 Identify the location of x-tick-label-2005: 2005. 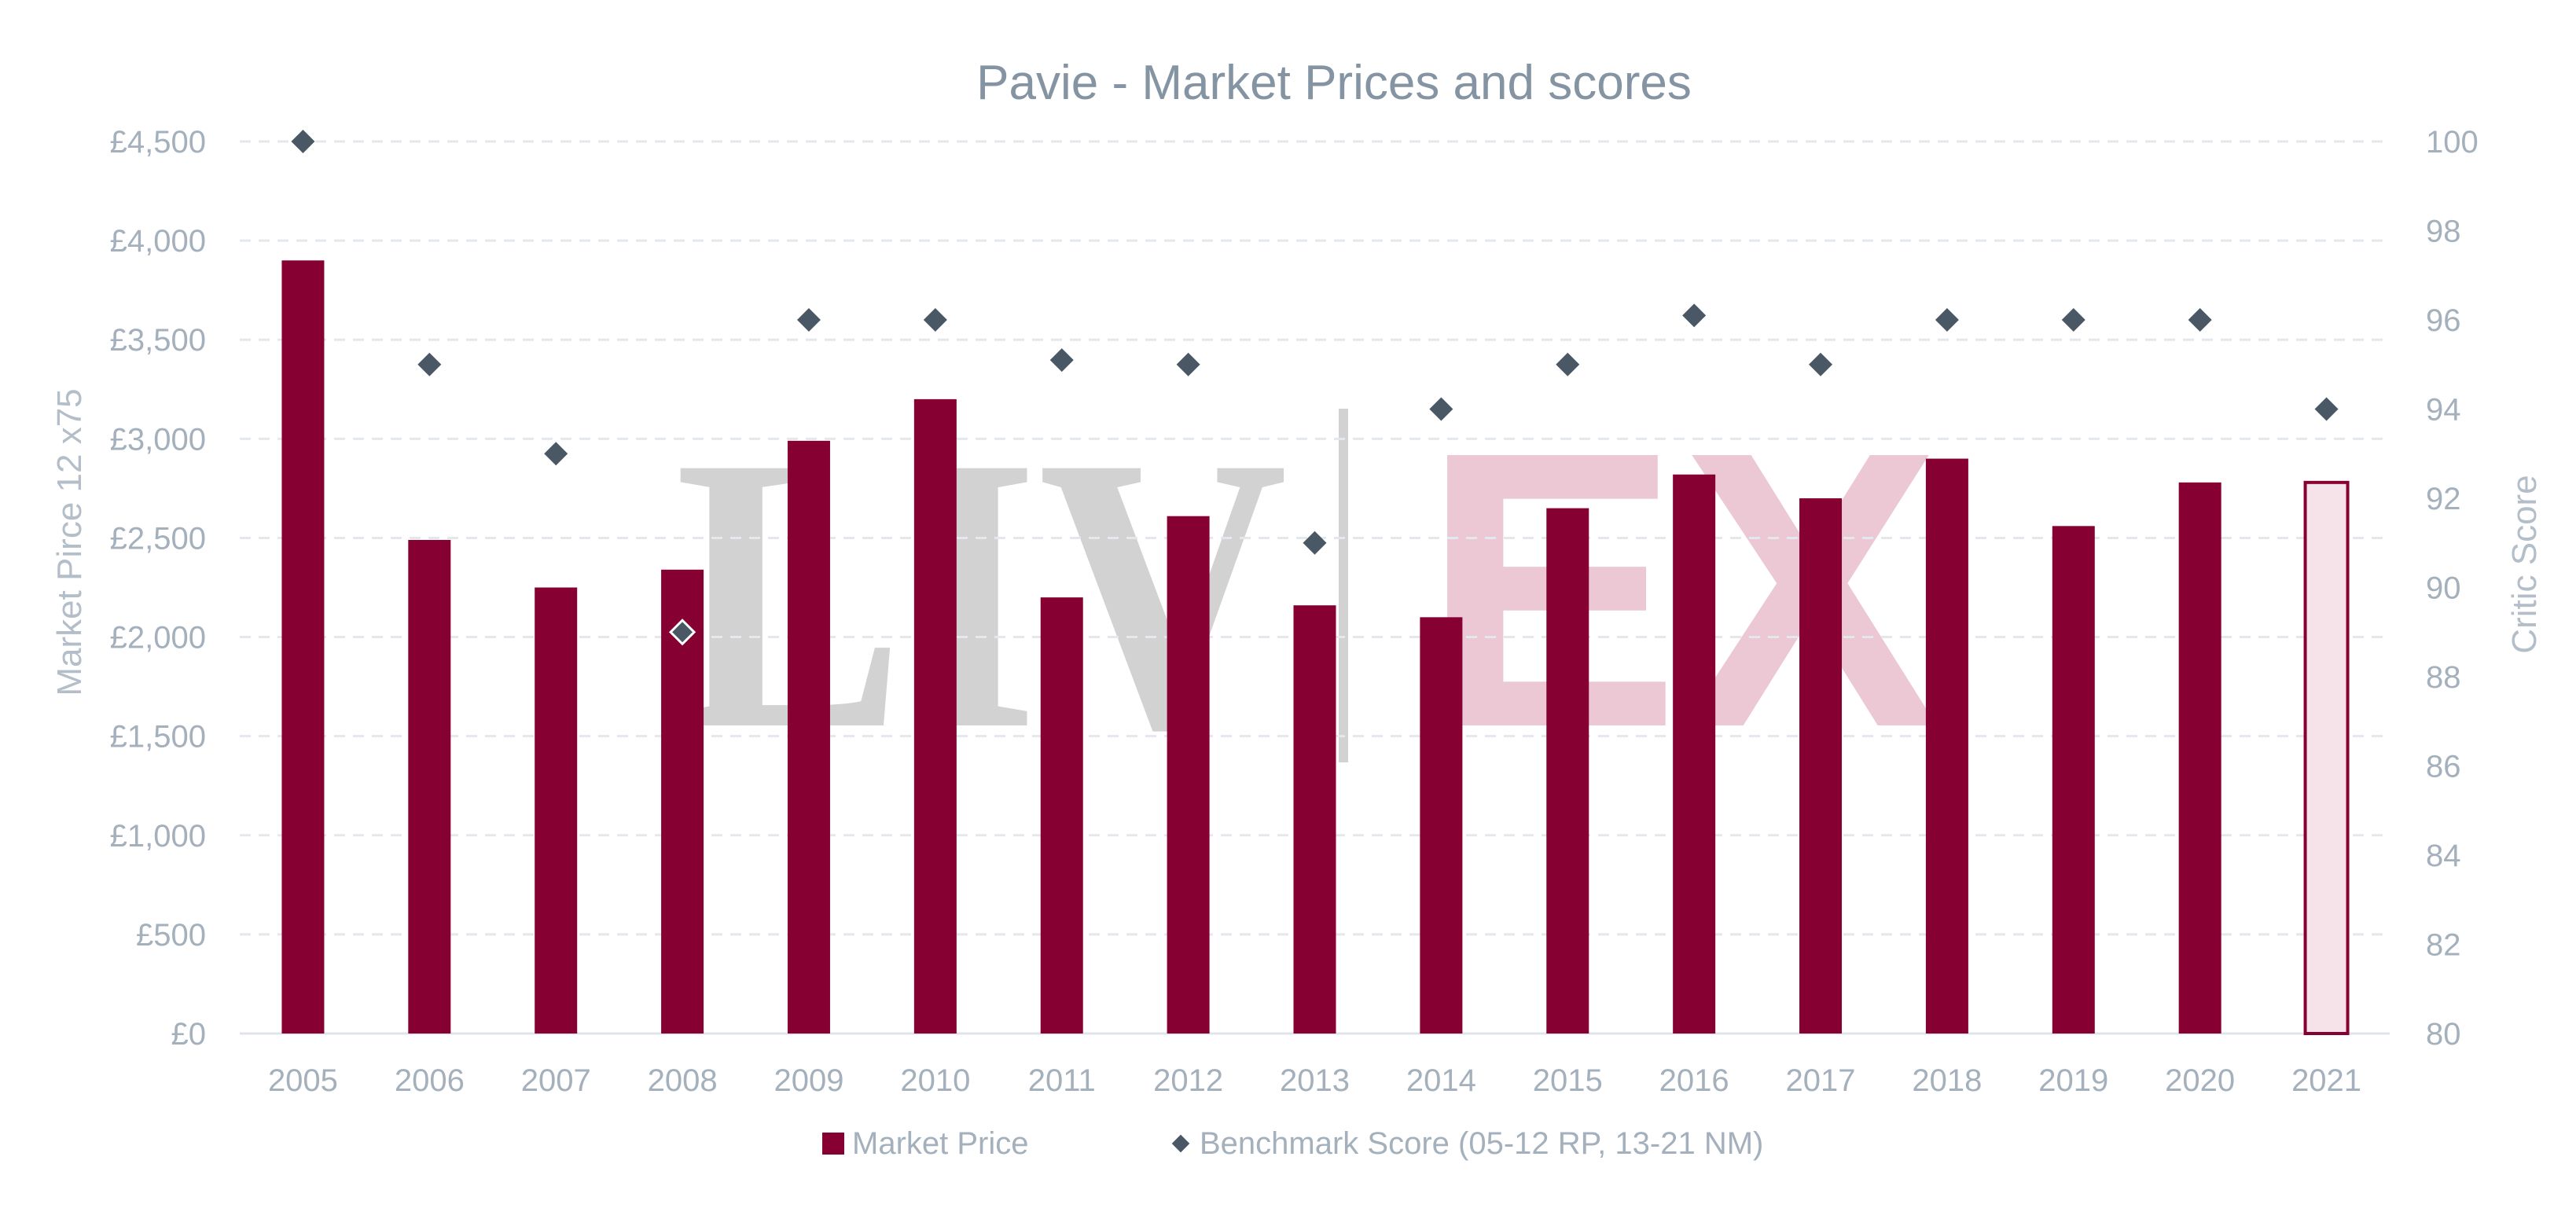
(303, 1080).